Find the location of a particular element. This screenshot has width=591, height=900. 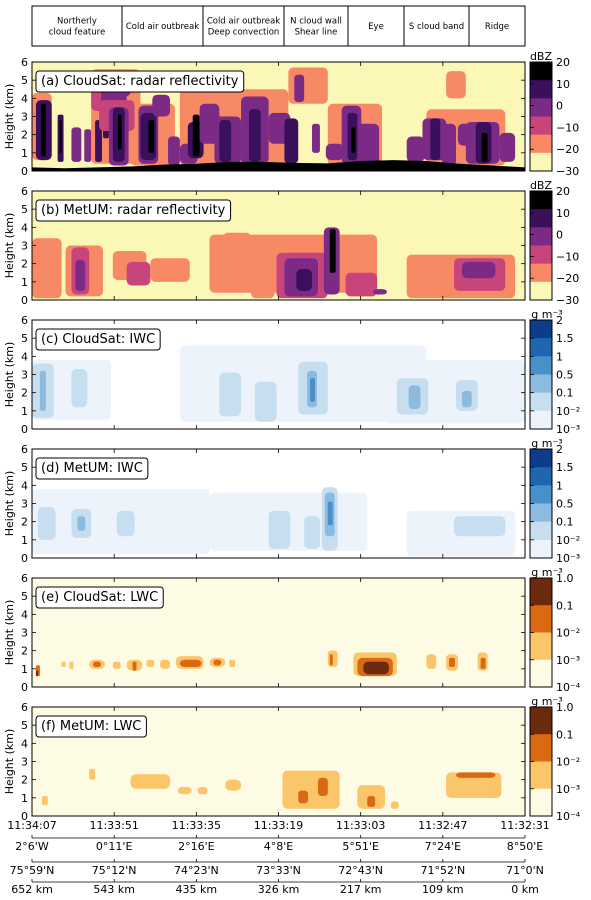

y-tick-label: 5 is located at coordinates (24, 596).